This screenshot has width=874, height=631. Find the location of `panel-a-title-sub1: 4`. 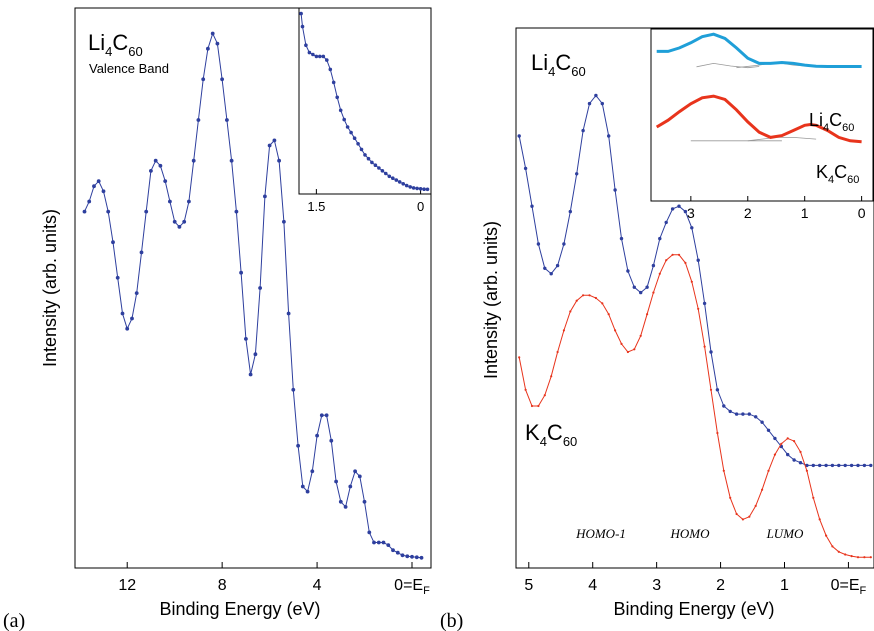

panel-a-title-sub1: 4 is located at coordinates (108, 51).